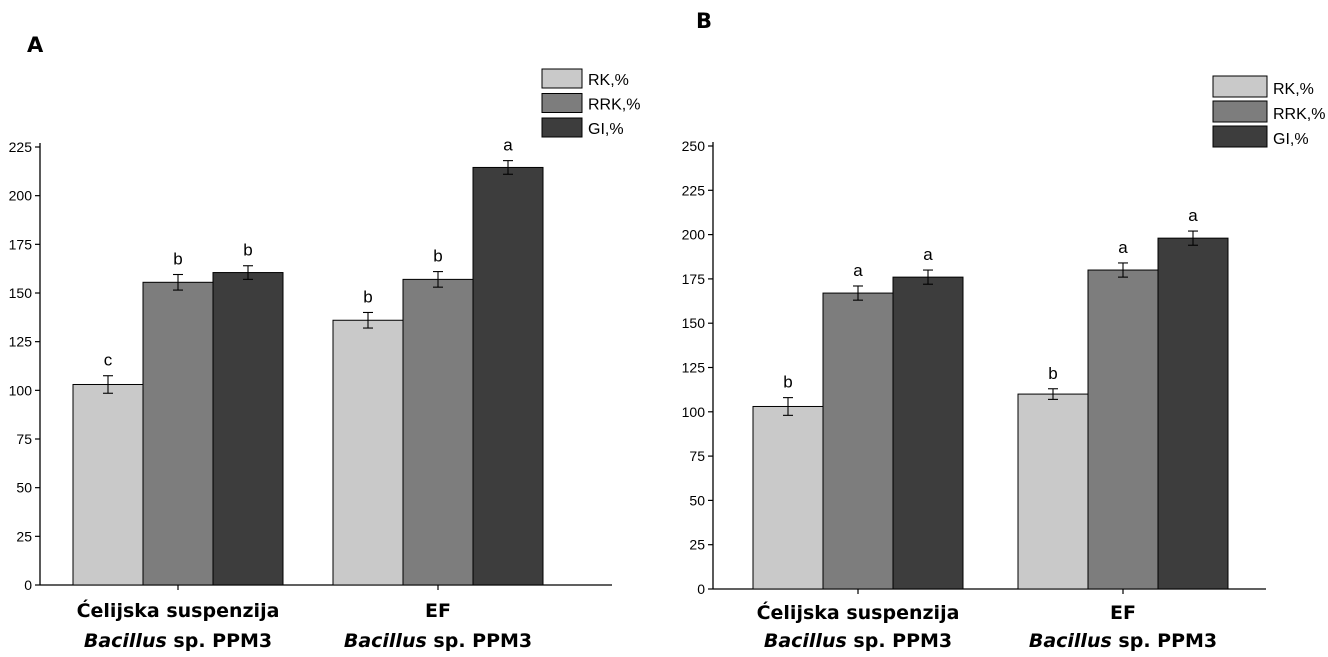 Image resolution: width=1328 pixels, height=657 pixels. What do you see at coordinates (704, 21) in the screenshot?
I see `panel-label: B` at bounding box center [704, 21].